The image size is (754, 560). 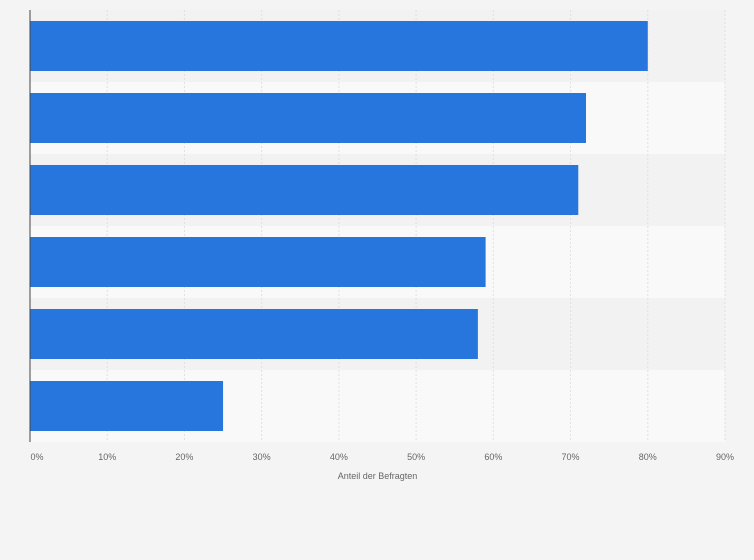 What do you see at coordinates (648, 457) in the screenshot?
I see `x-tick-label: 80%` at bounding box center [648, 457].